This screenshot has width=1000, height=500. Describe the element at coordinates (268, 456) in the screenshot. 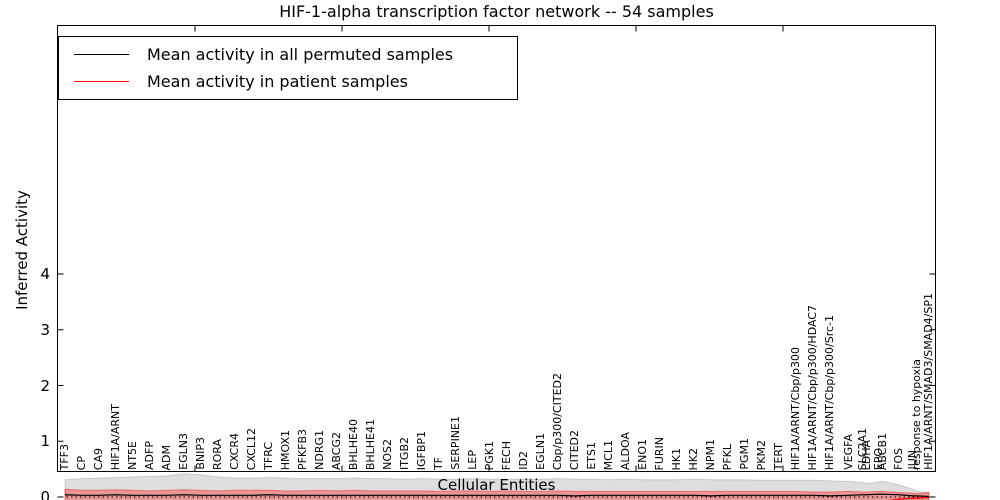

I see `x-tick-label: TFRC` at that location.